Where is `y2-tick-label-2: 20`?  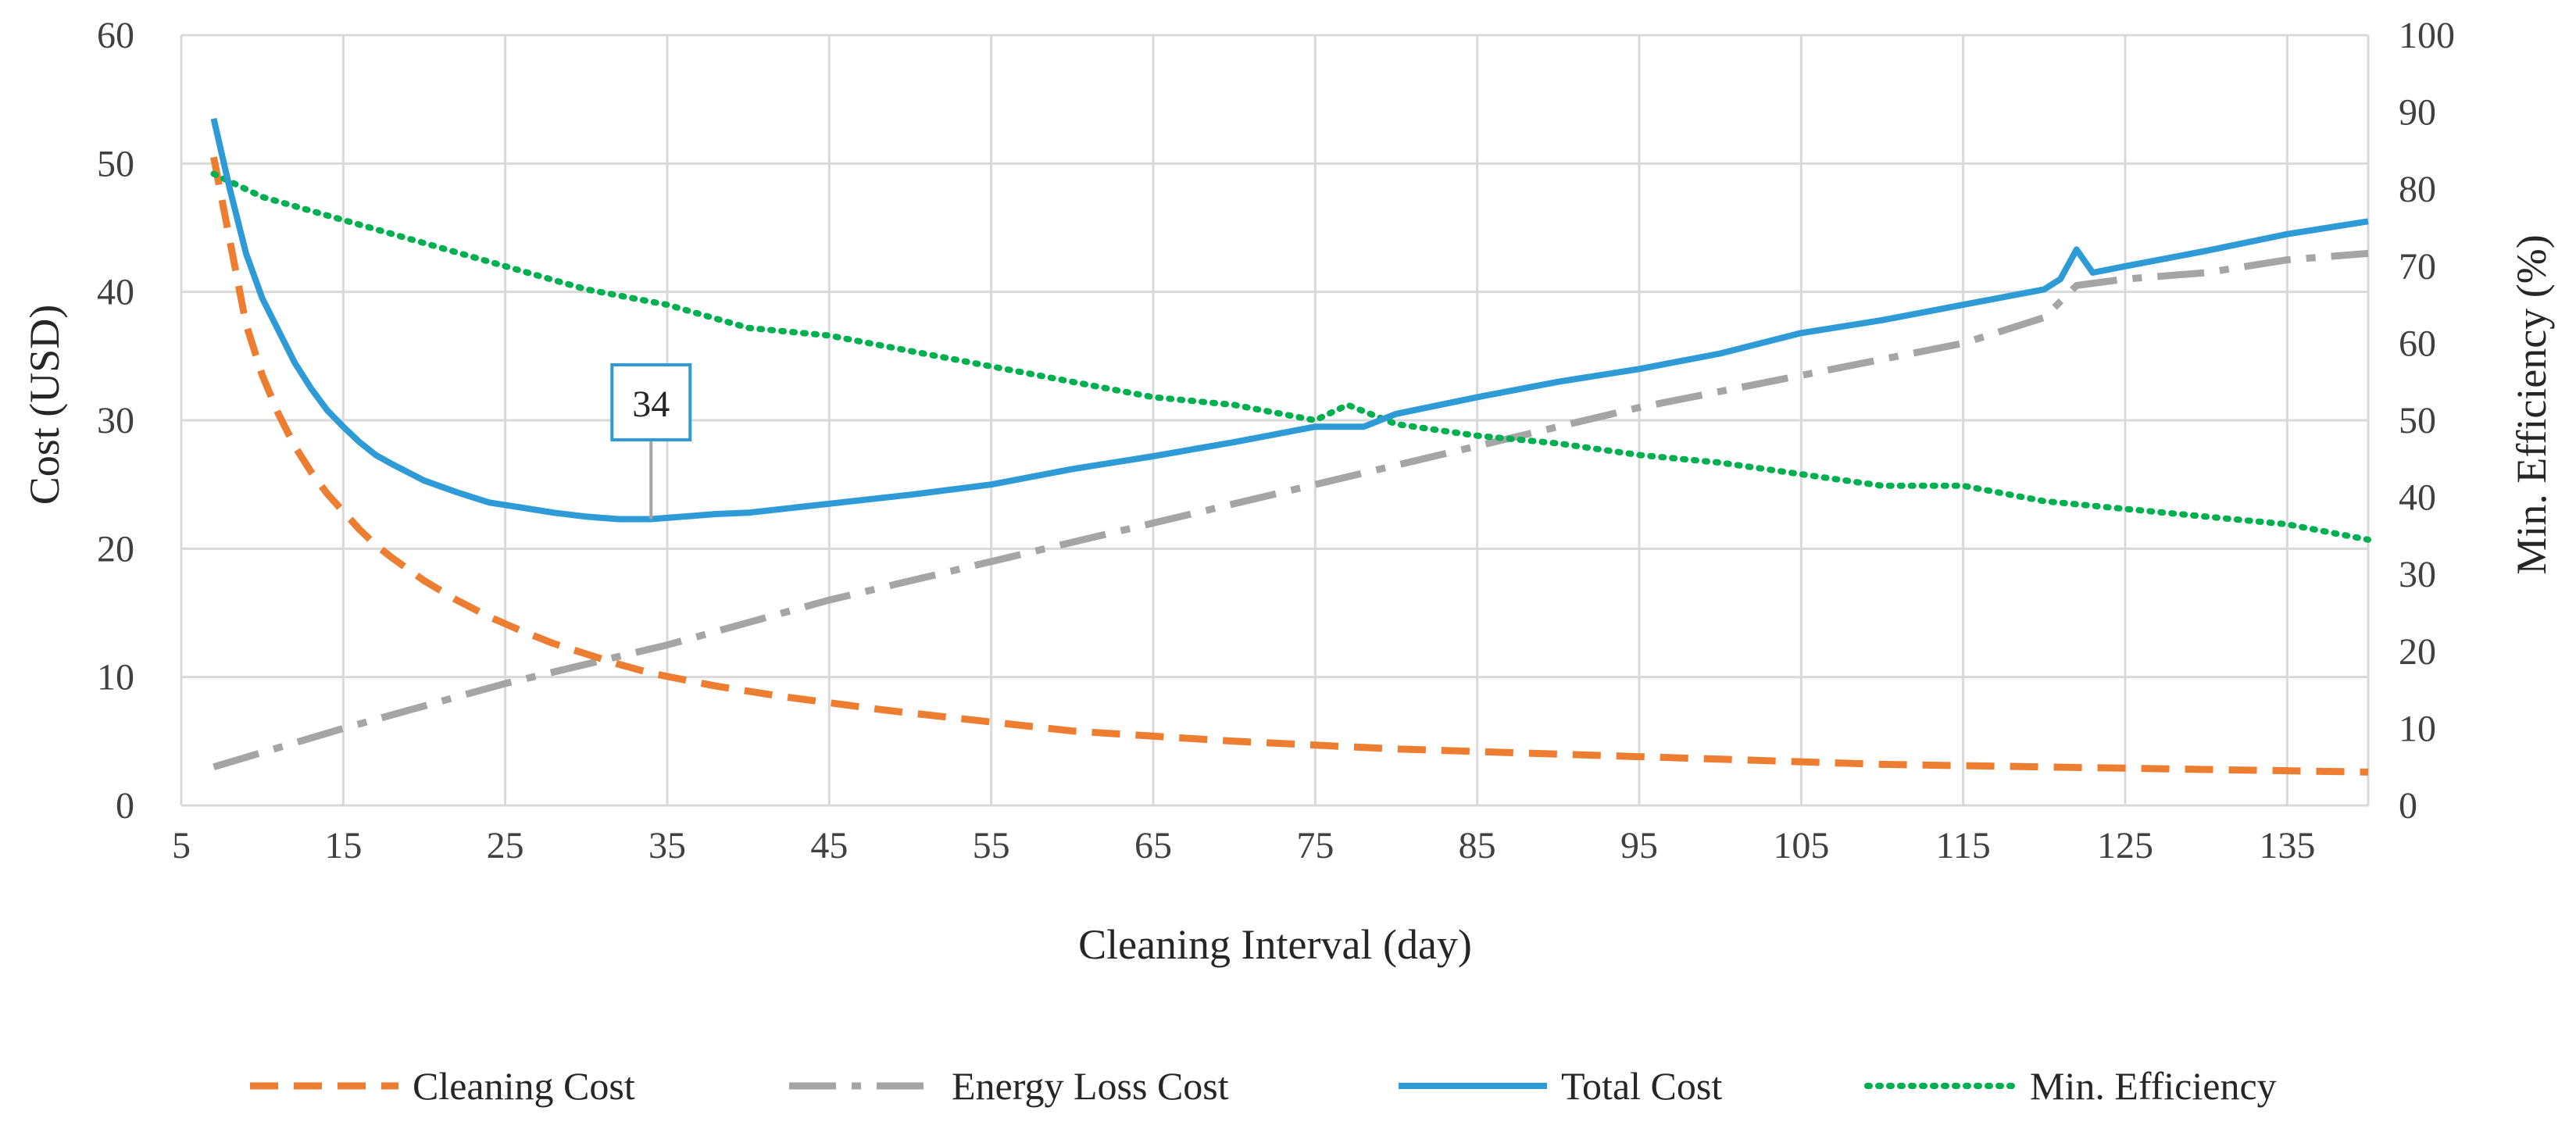
y2-tick-label-2: 20 is located at coordinates (2418, 652).